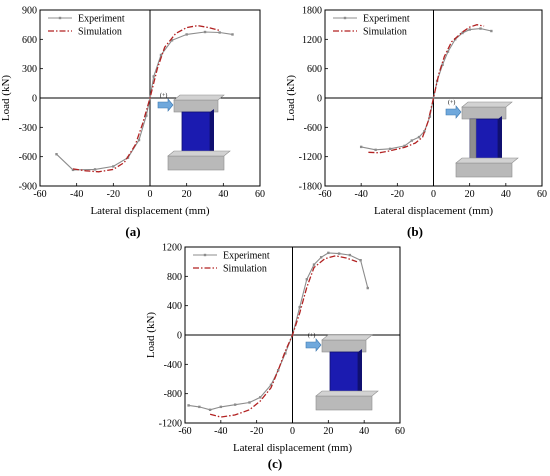 Image resolution: width=550 pixels, height=476 pixels. Describe the element at coordinates (312, 11) in the screenshot. I see `y-tick-label: 1800` at that location.